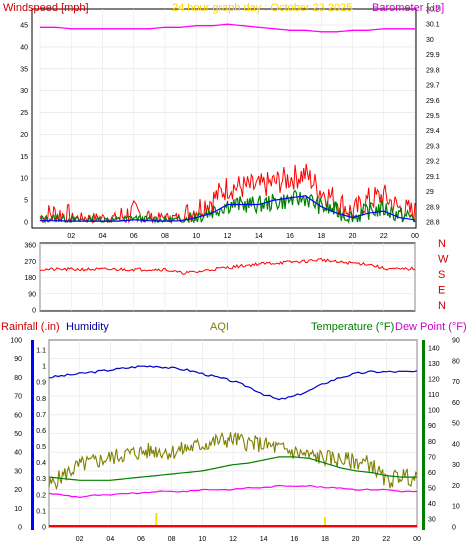 This screenshot has height=555, width=466. What do you see at coordinates (262, 8) in the screenshot?
I see `chart-title: 24 hour graph day : October 23 2025` at bounding box center [262, 8].